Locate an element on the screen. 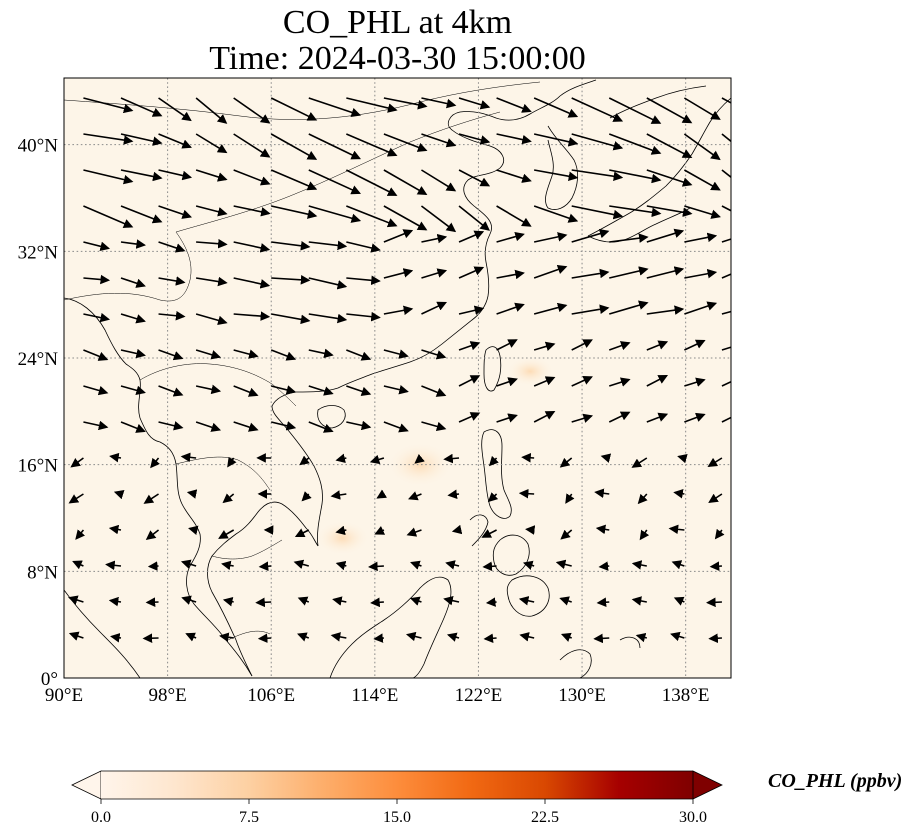 This screenshot has width=919, height=836. lat-axis: 0° 8°N 16°N 24°N 32°N 40°N is located at coordinates (38, 413).